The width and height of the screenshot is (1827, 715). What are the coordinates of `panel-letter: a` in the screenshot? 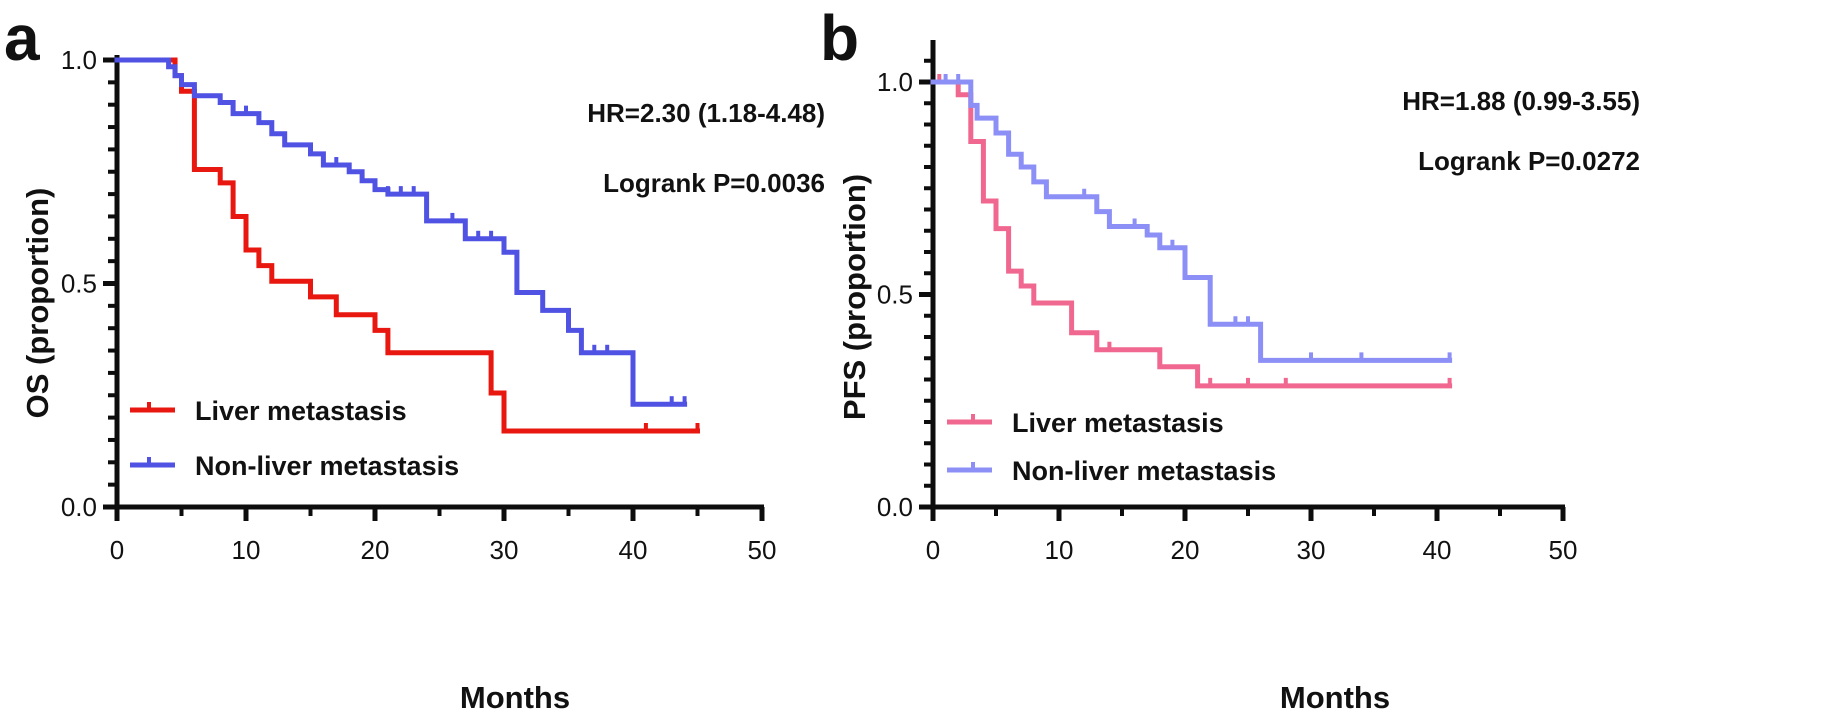 It's located at (22, 38).